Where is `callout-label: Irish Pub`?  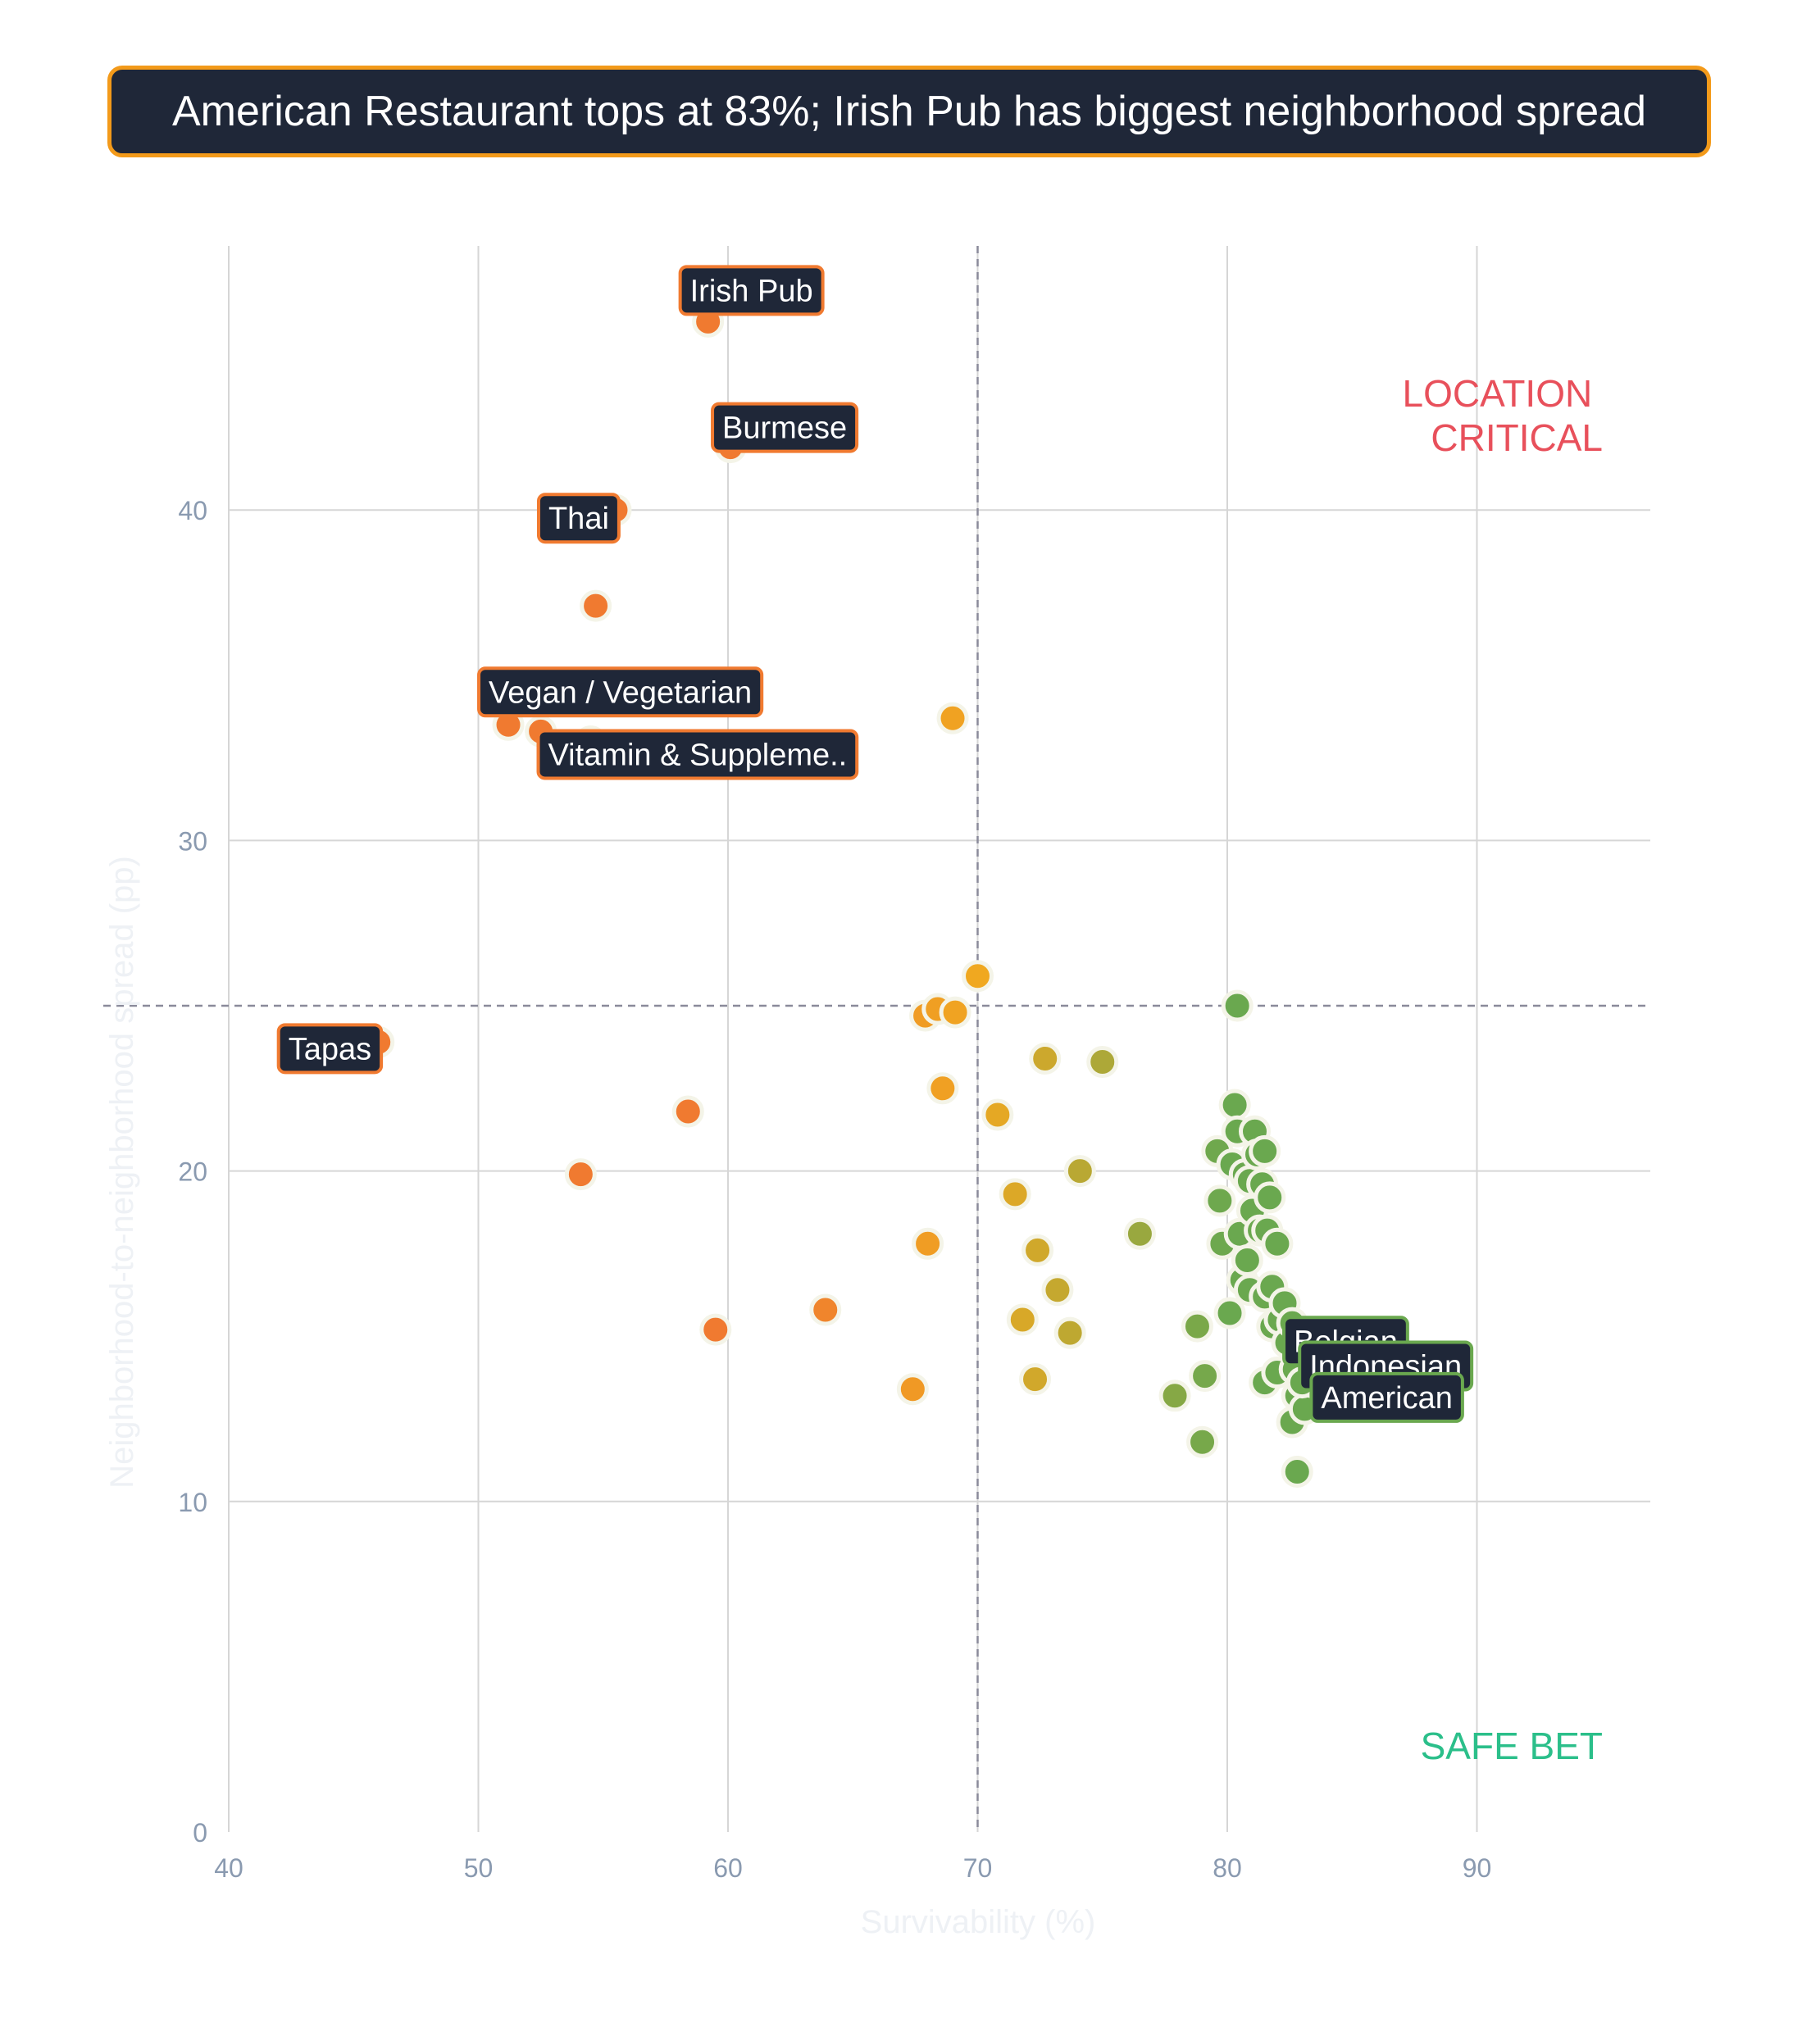
callout-label: Irish Pub is located at coordinates (751, 291).